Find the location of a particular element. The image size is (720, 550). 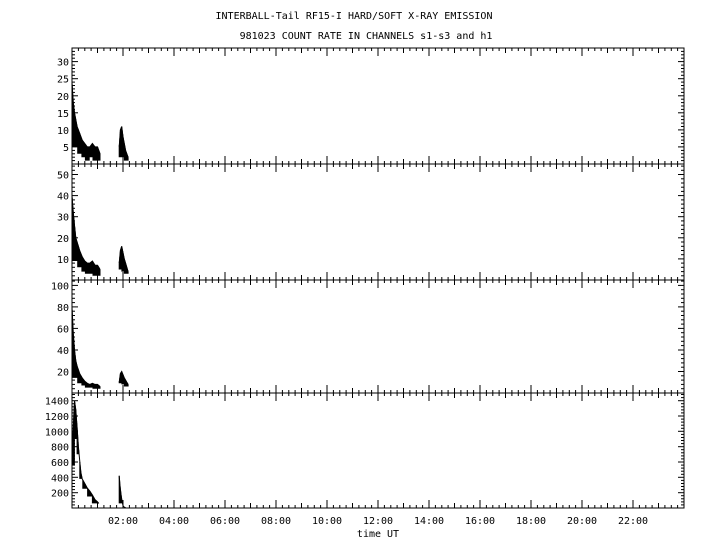

y-tick-label: 1000 is located at coordinates (57, 432).